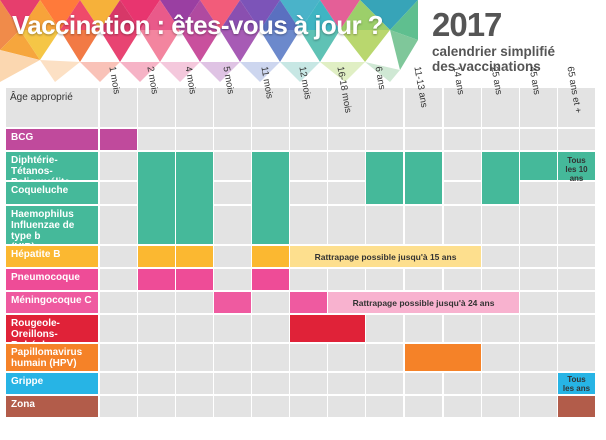  Describe the element at coordinates (423, 178) in the screenshot. I see `dtp-coq-booster-bar` at that location.